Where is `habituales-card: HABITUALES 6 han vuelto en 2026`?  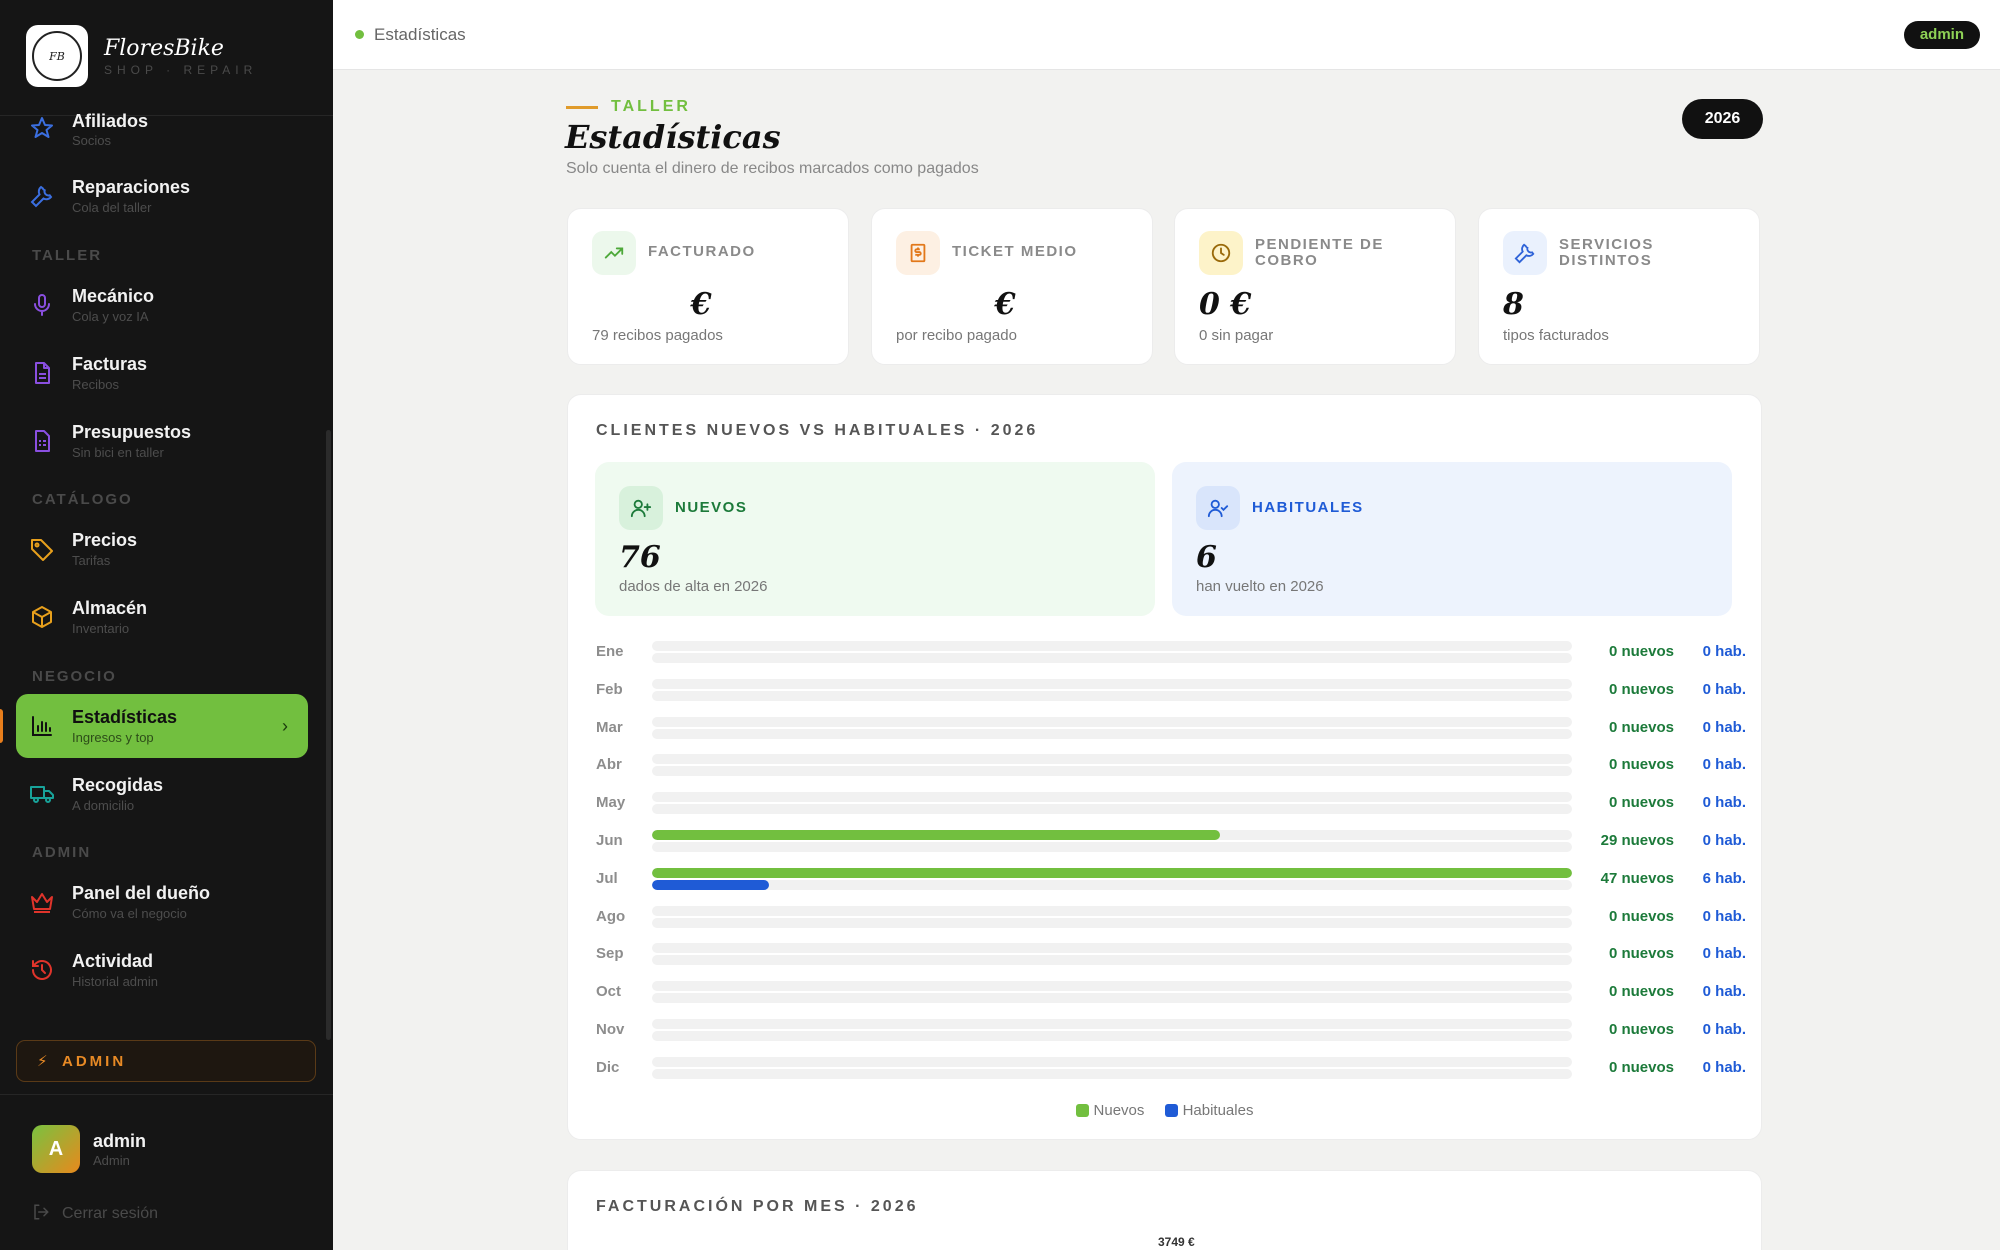 habituales-card: HABITUALES 6 han vuelto en 2026 is located at coordinates (1452, 539).